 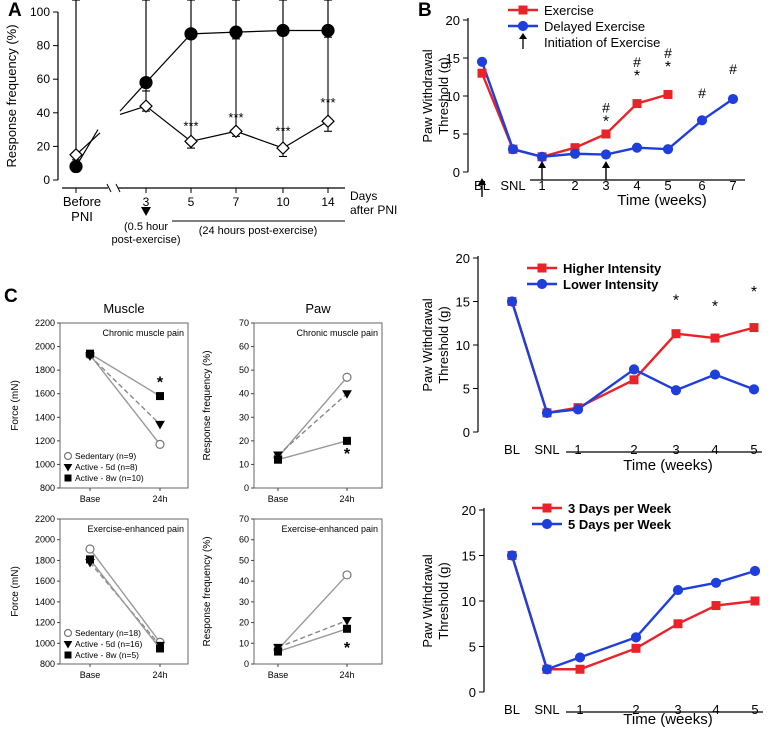 I want to click on b2-sig-star-5: *, so click(x=715, y=307).